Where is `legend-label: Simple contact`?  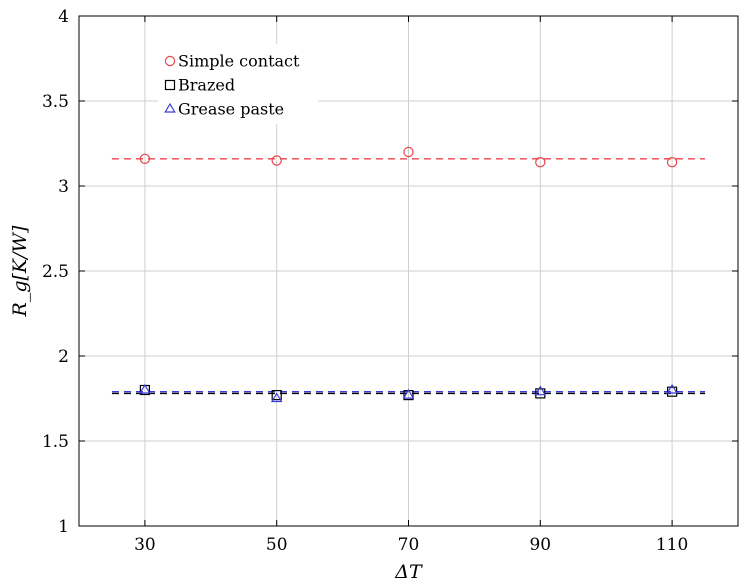 legend-label: Simple contact is located at coordinates (239, 61).